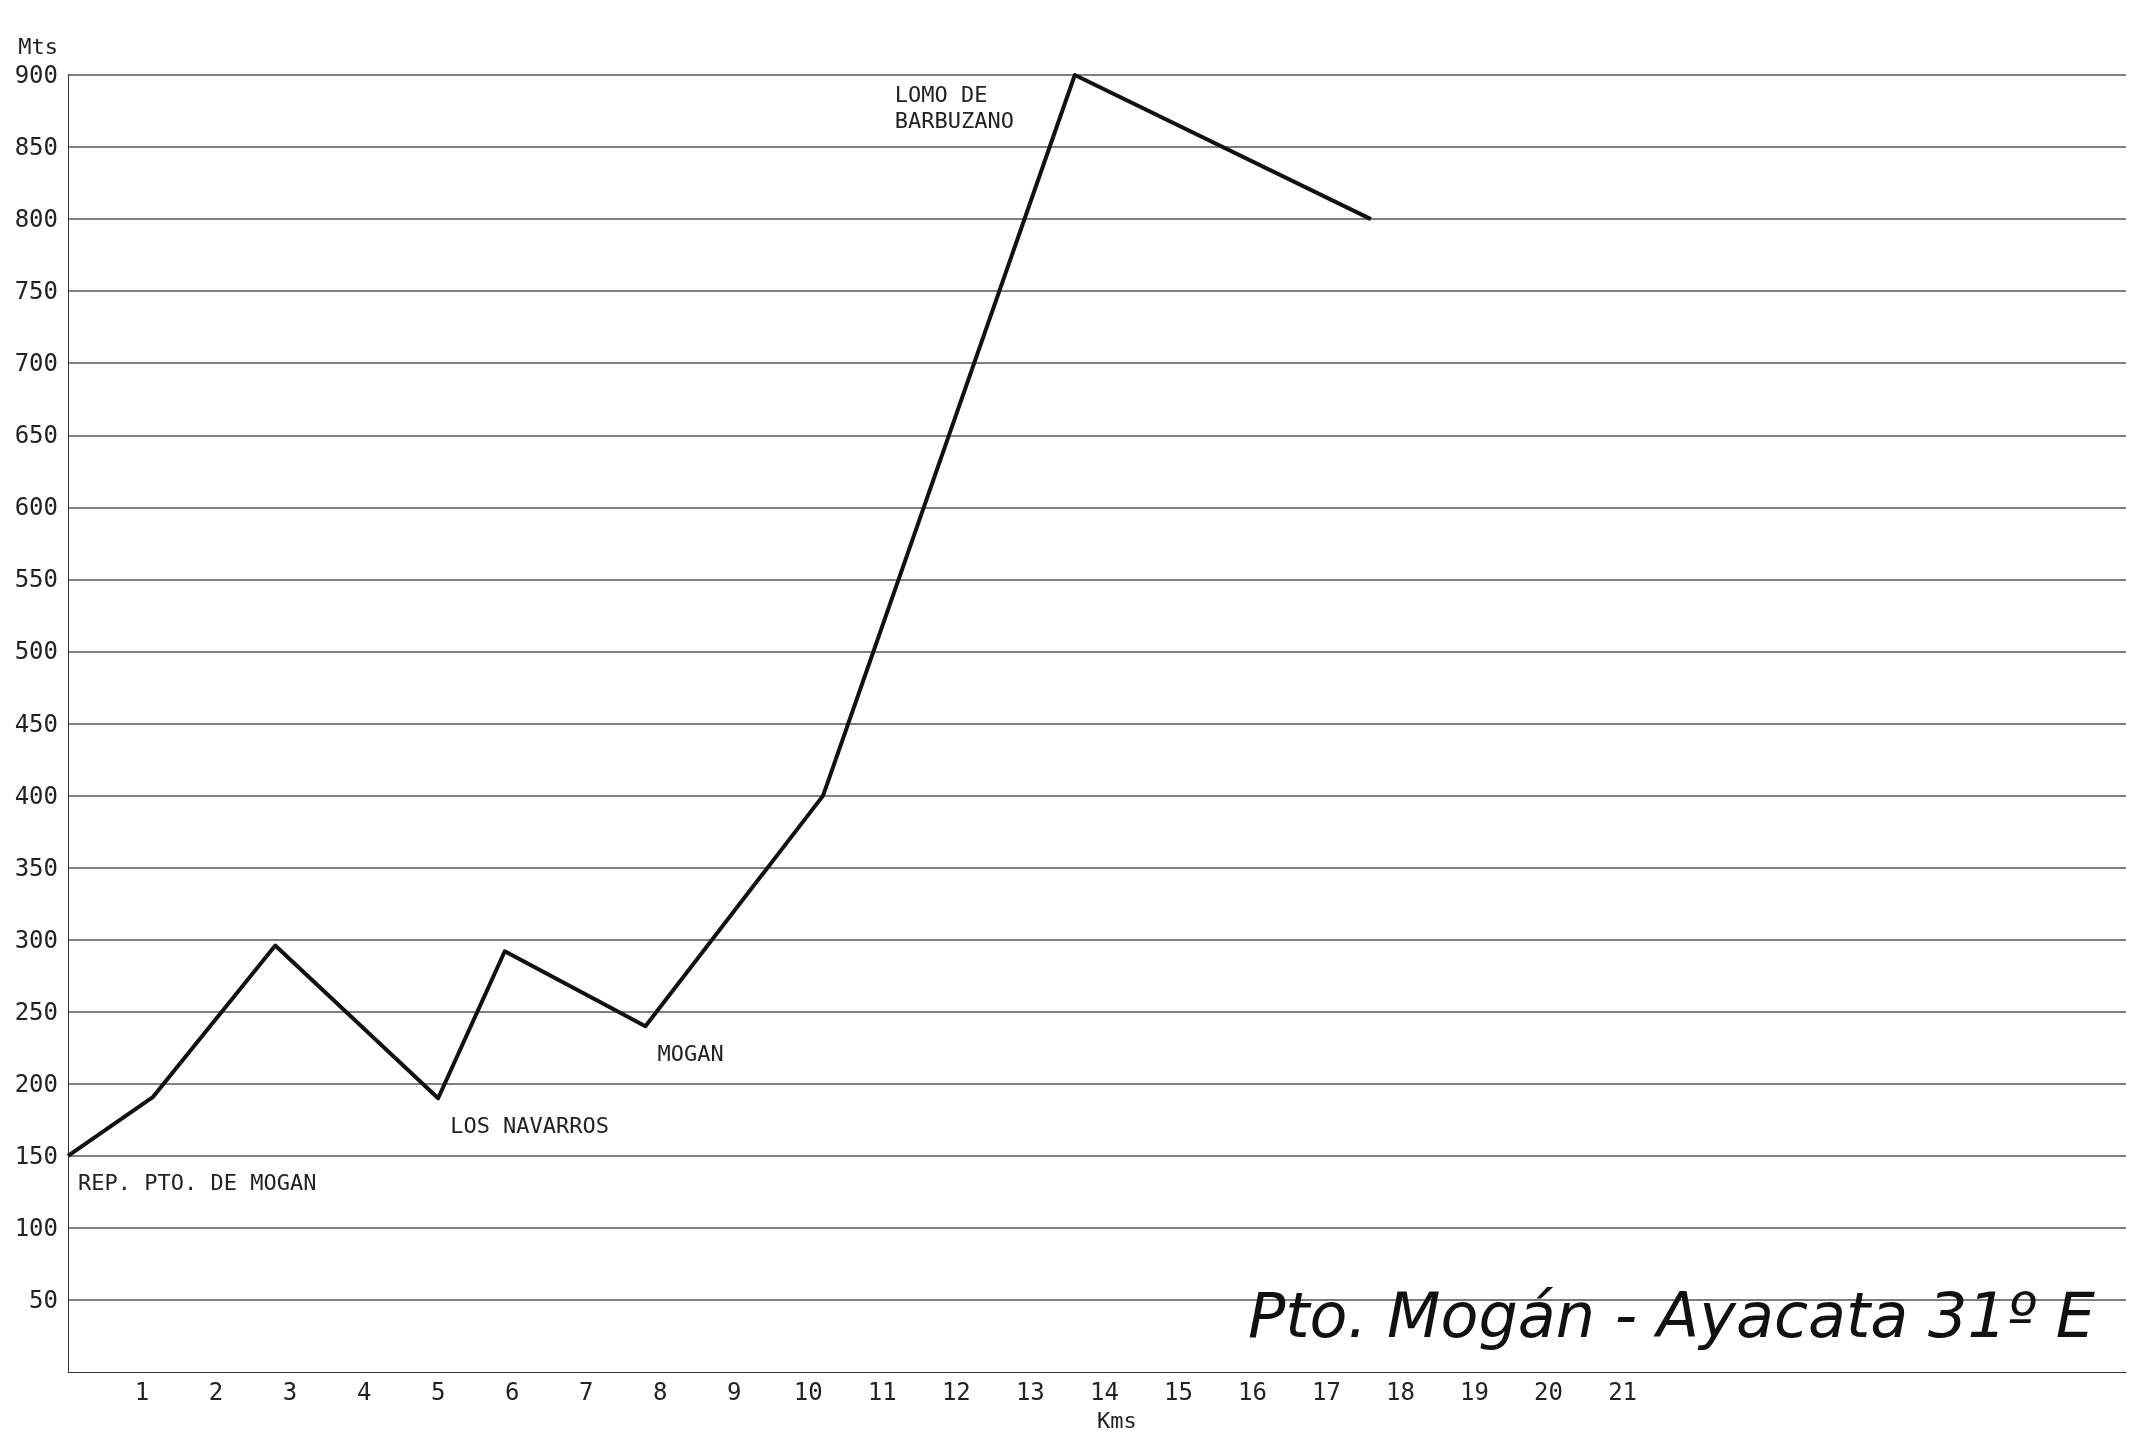  What do you see at coordinates (882, 1392) in the screenshot?
I see `x-tick-label: 11` at bounding box center [882, 1392].